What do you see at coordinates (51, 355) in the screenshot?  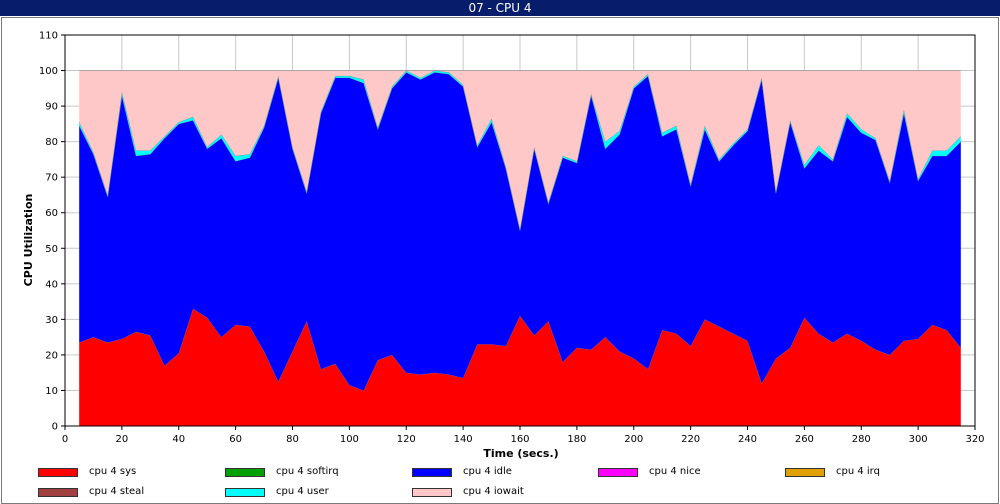 I see `y-tick-label: 20` at bounding box center [51, 355].